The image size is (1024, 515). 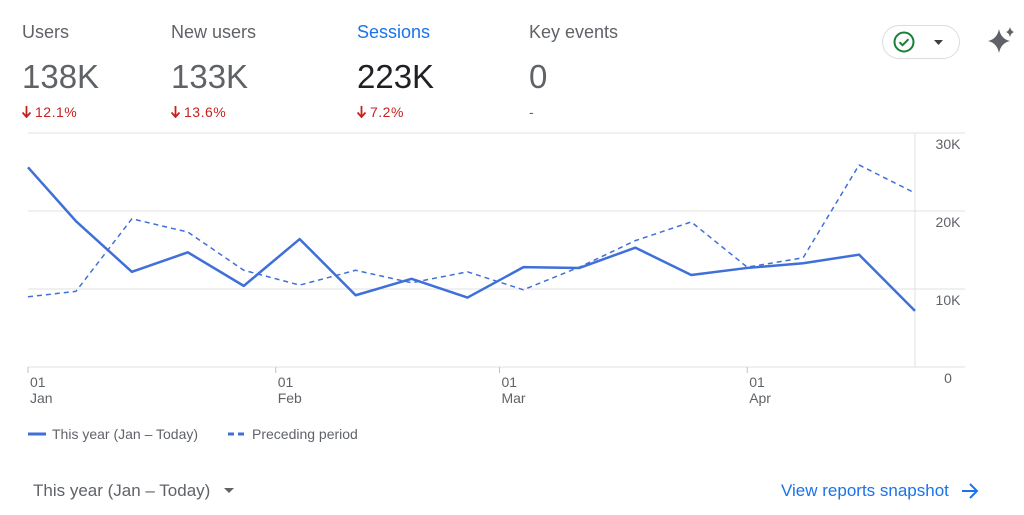 What do you see at coordinates (56, 112) in the screenshot?
I see `change-text: 12.1%` at bounding box center [56, 112].